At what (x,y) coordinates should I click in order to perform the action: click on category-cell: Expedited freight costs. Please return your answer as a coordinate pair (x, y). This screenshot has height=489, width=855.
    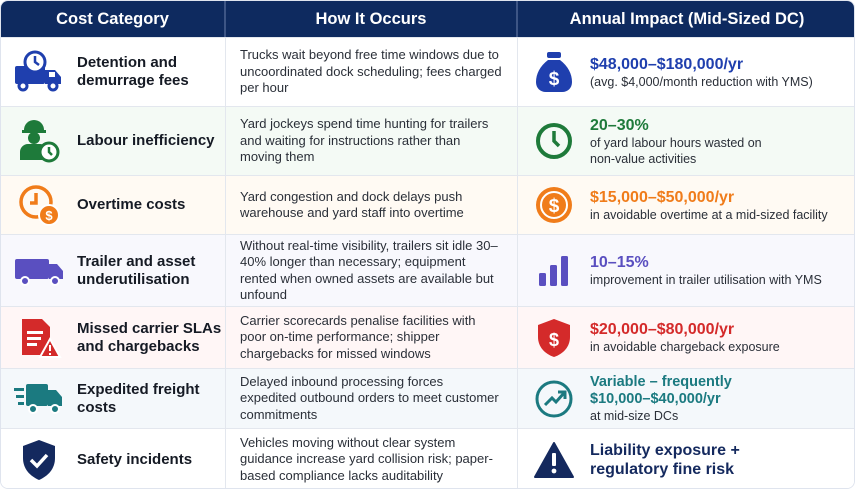
    Looking at the image, I should click on (113, 398).